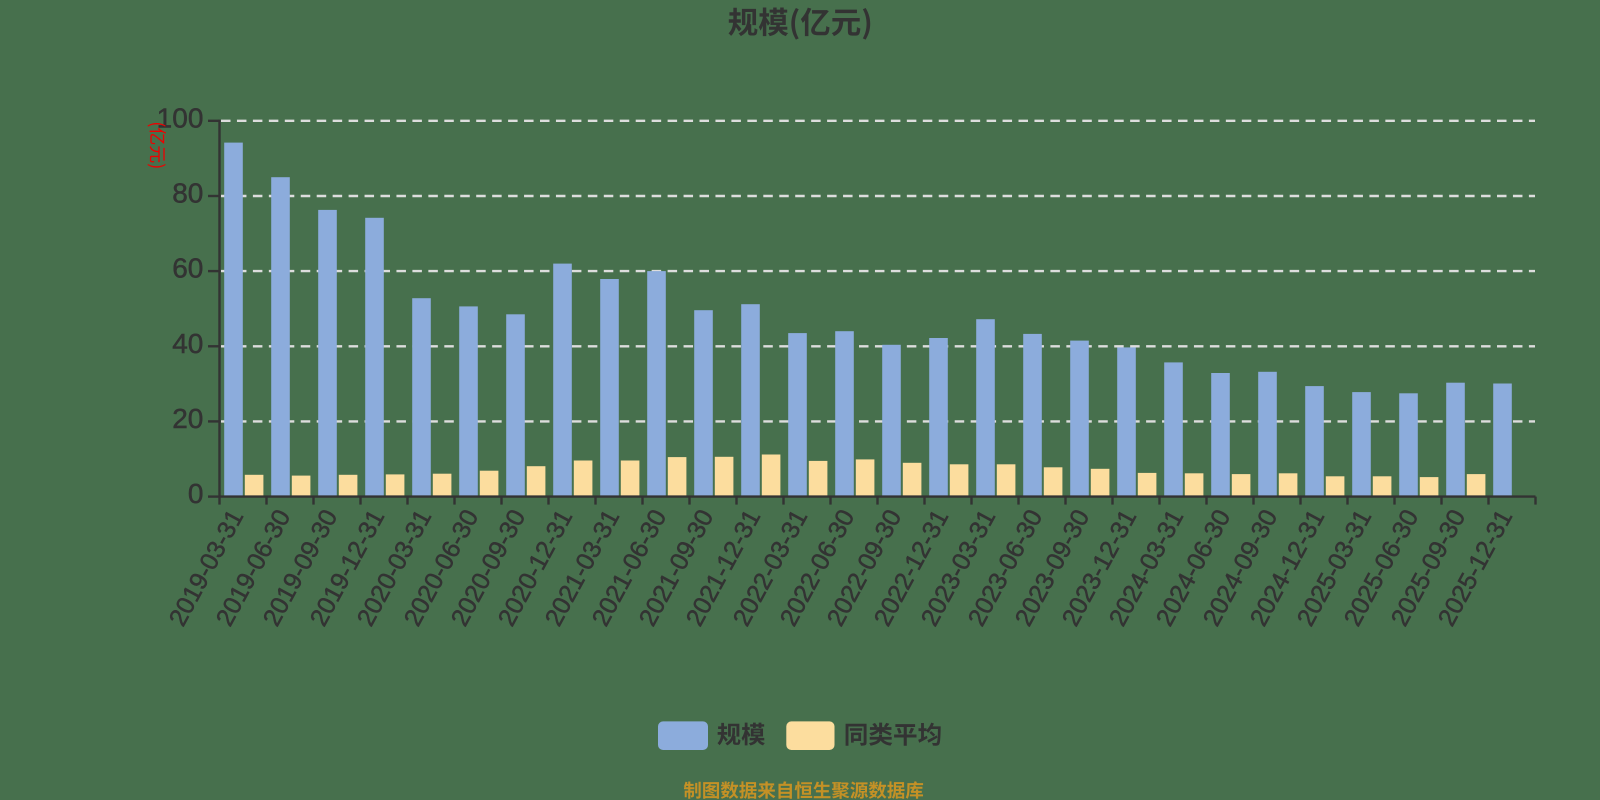  What do you see at coordinates (187, 418) in the screenshot?
I see `svg-text: 20` at bounding box center [187, 418].